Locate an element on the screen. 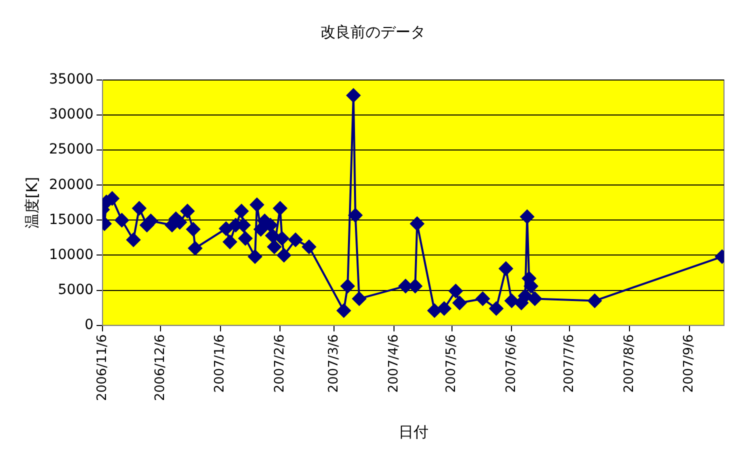  y-tick-label: 25000 is located at coordinates (71, 150).